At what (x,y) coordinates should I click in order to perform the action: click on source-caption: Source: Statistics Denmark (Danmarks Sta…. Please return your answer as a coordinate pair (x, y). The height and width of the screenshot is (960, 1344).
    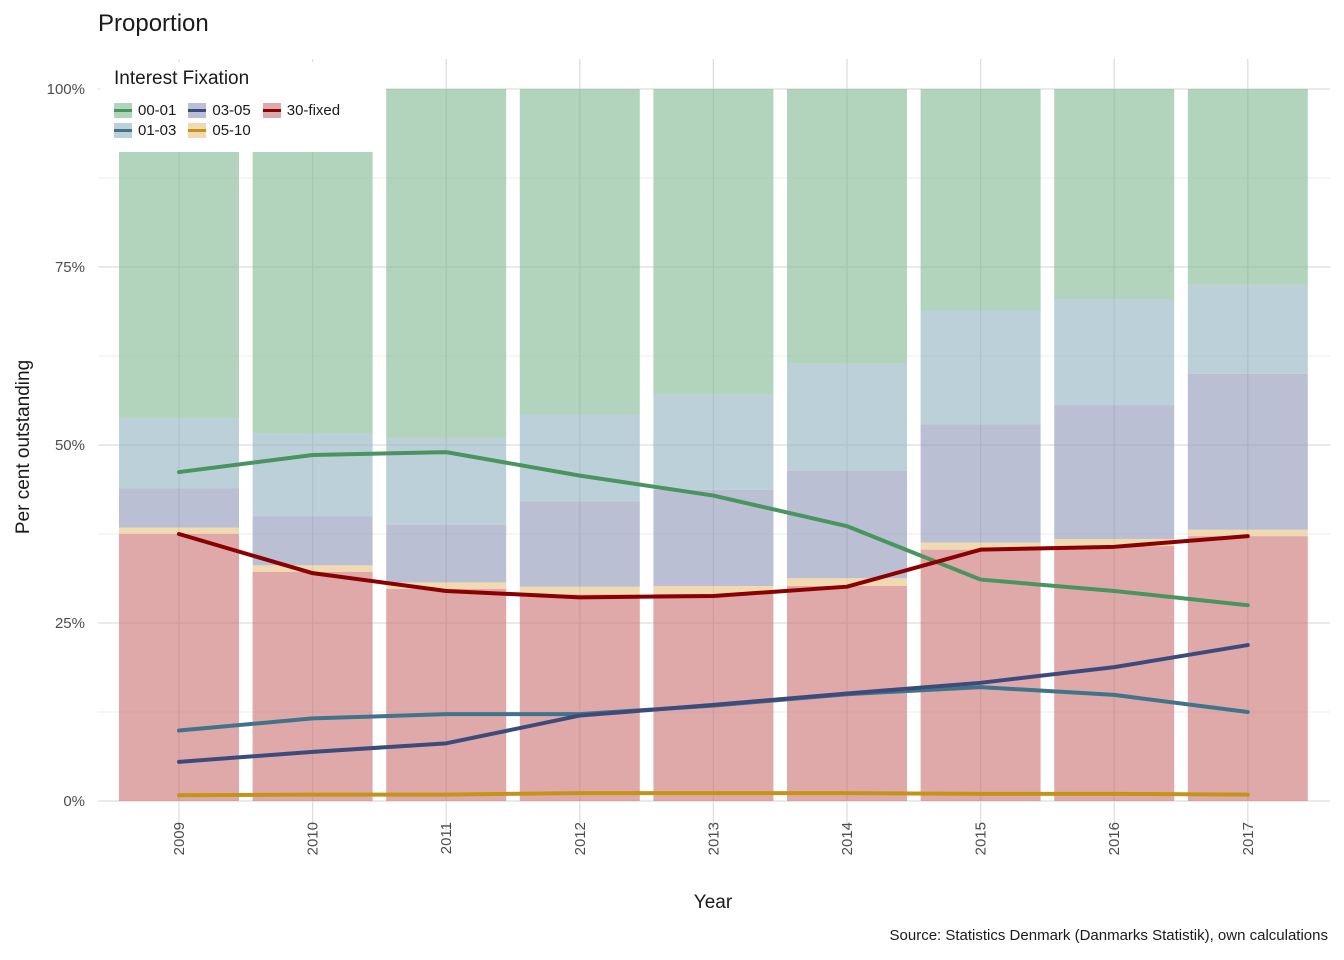
    Looking at the image, I should click on (1108, 935).